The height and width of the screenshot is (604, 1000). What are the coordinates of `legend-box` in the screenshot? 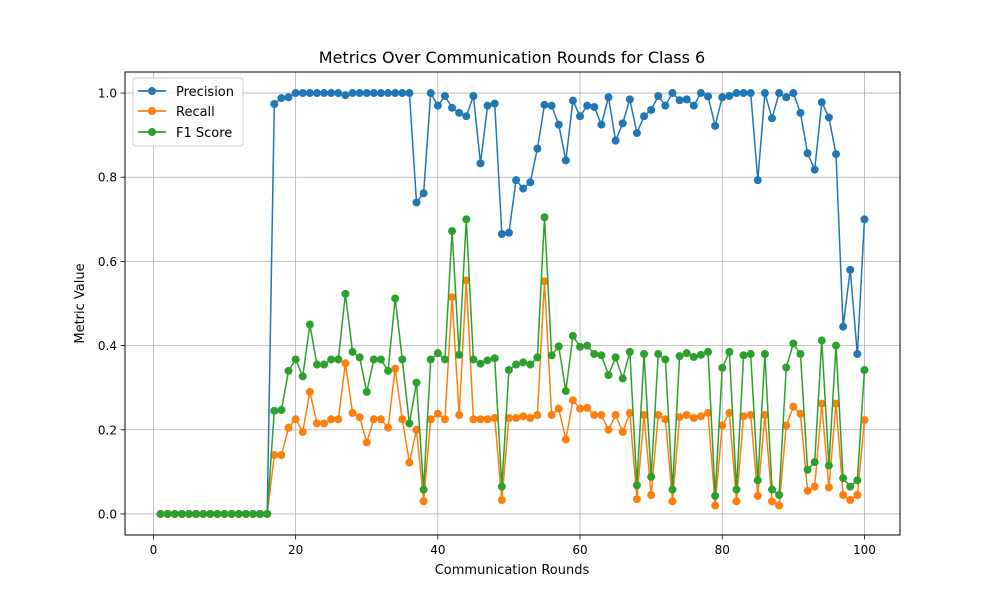 It's located at (188, 112).